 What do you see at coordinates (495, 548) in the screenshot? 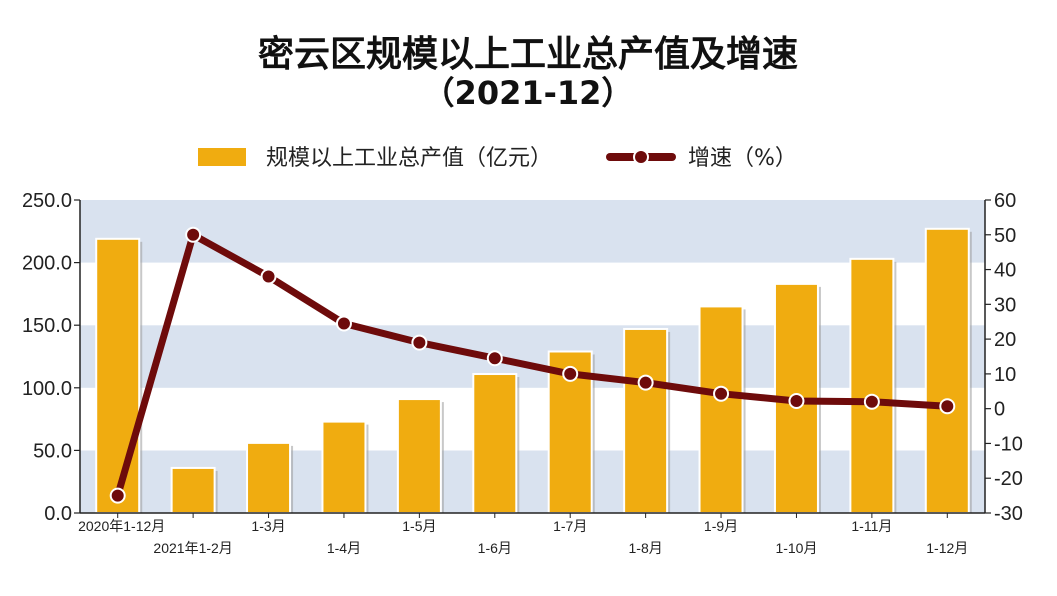
I see `x-tick-label: 1-6月` at bounding box center [495, 548].